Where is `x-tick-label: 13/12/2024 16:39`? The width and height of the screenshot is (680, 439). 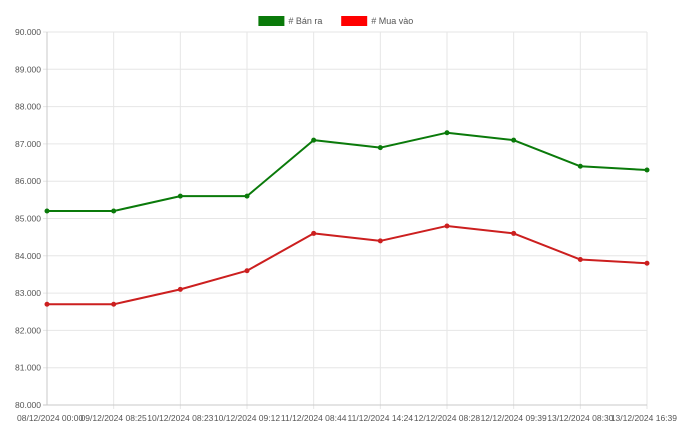 x-tick-label: 13/12/2024 16:39 is located at coordinates (644, 418).